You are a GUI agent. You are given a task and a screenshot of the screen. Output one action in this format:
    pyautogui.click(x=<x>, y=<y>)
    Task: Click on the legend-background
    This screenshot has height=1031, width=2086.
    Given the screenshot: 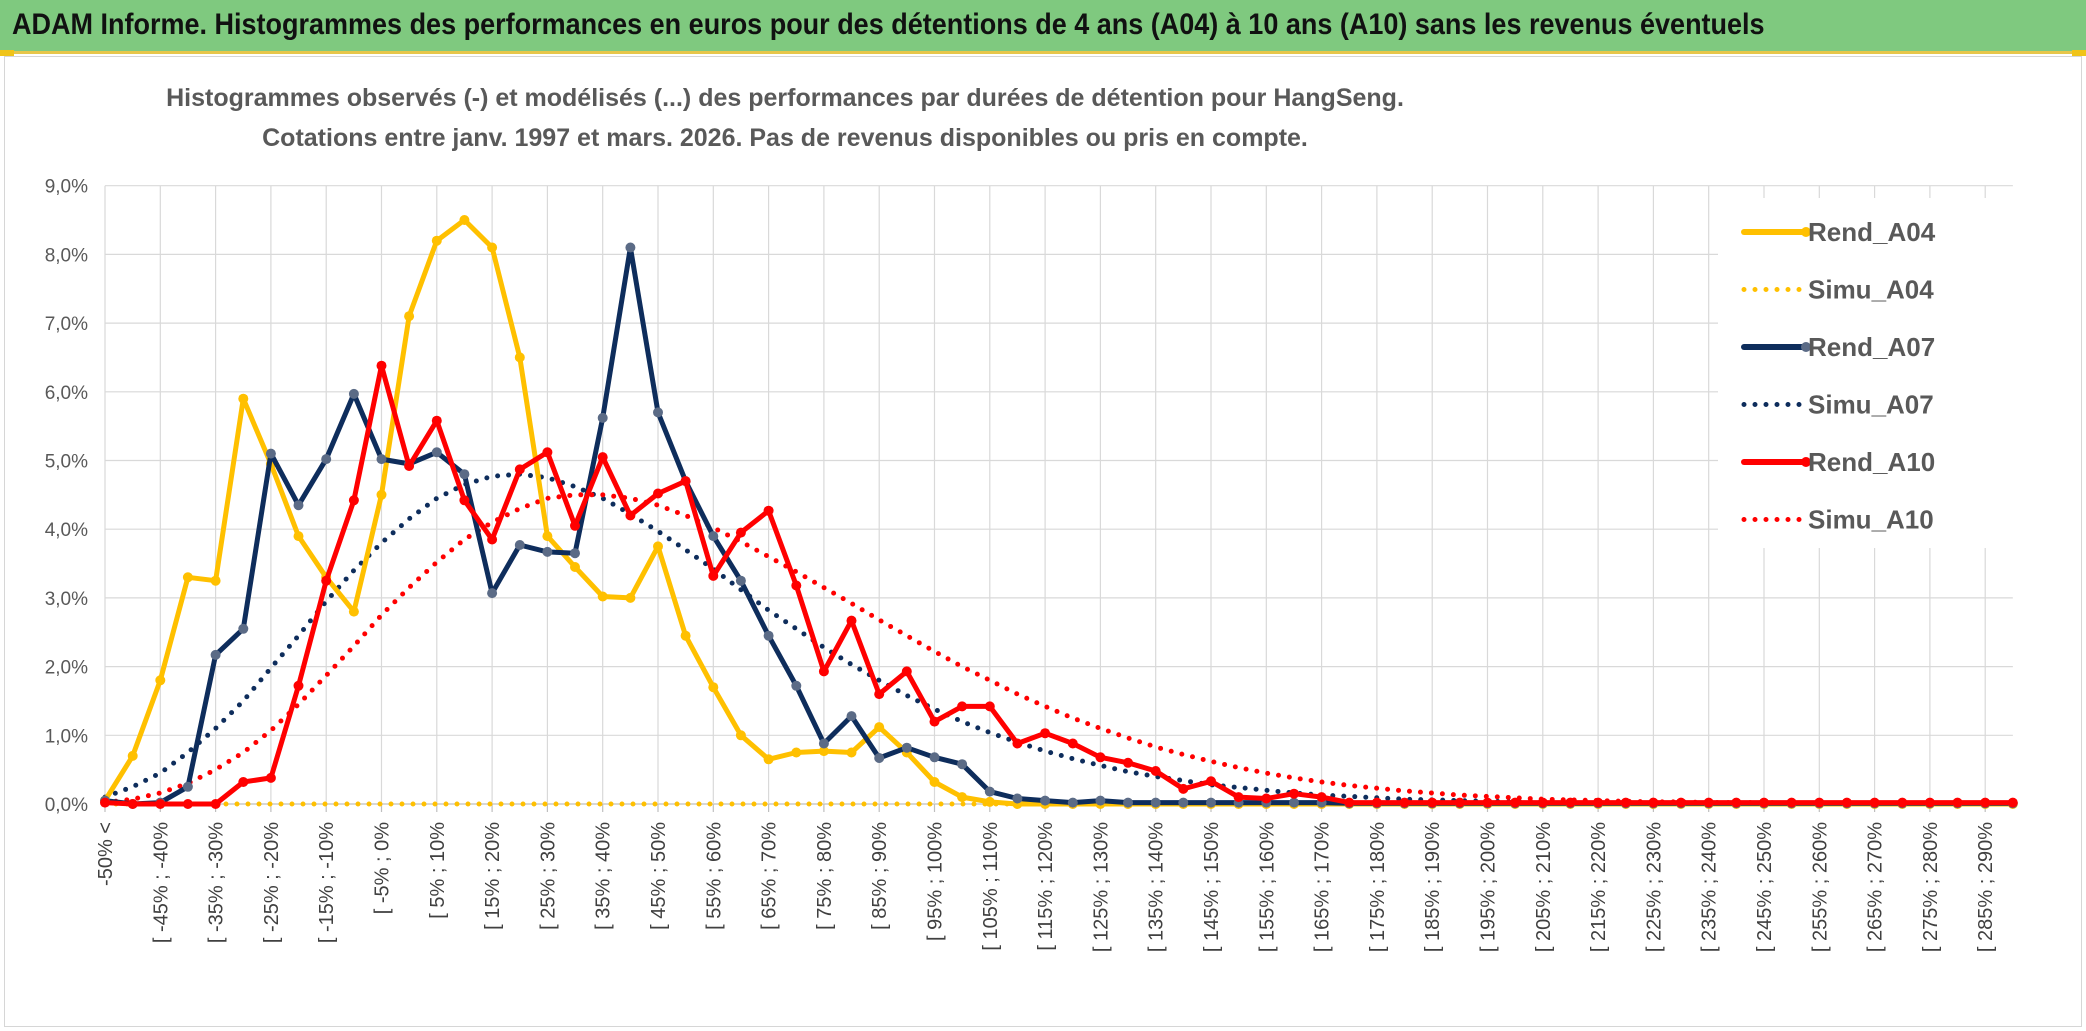 What is the action you would take?
    pyautogui.click(x=1868, y=373)
    